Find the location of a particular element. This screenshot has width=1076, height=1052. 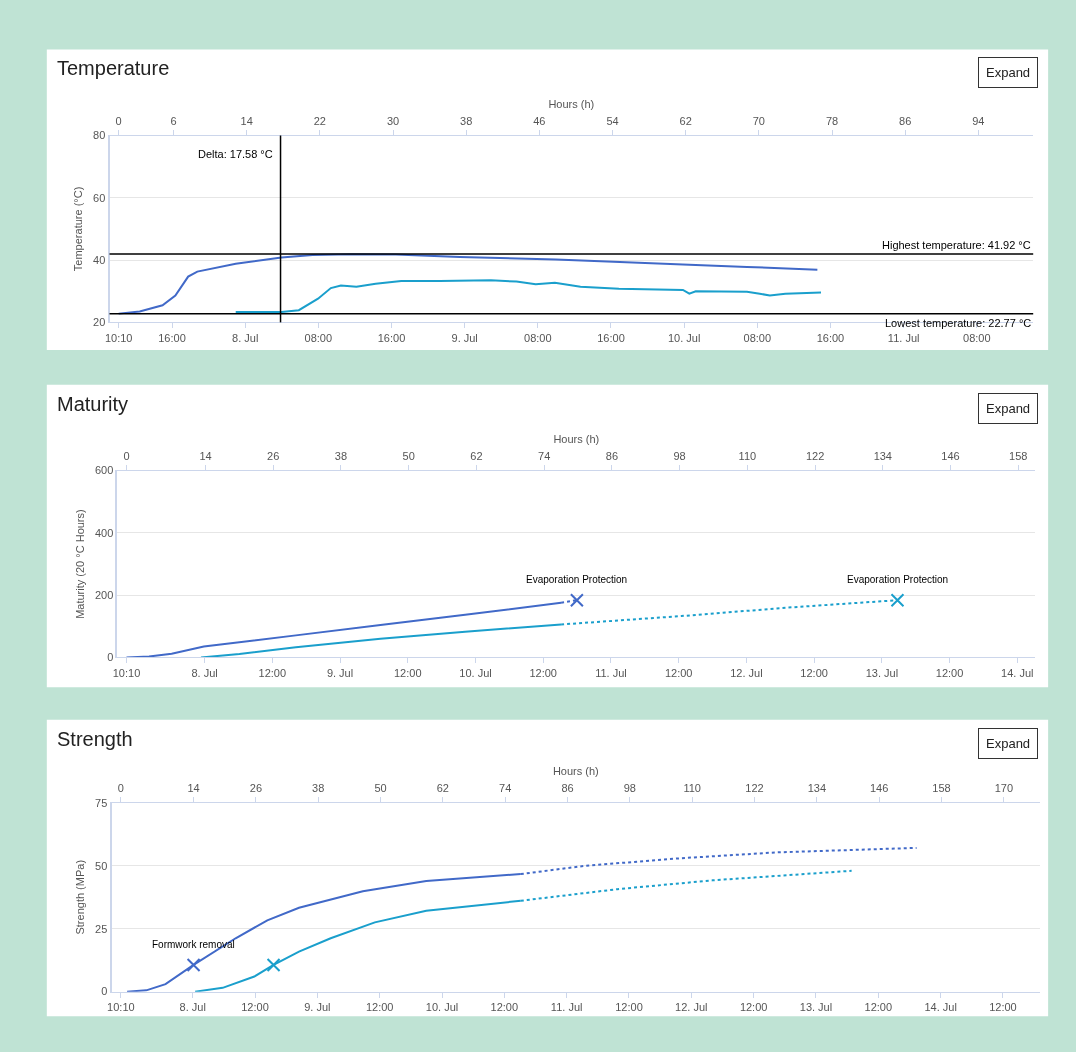

y-tick-label: 200 is located at coordinates (104, 595).